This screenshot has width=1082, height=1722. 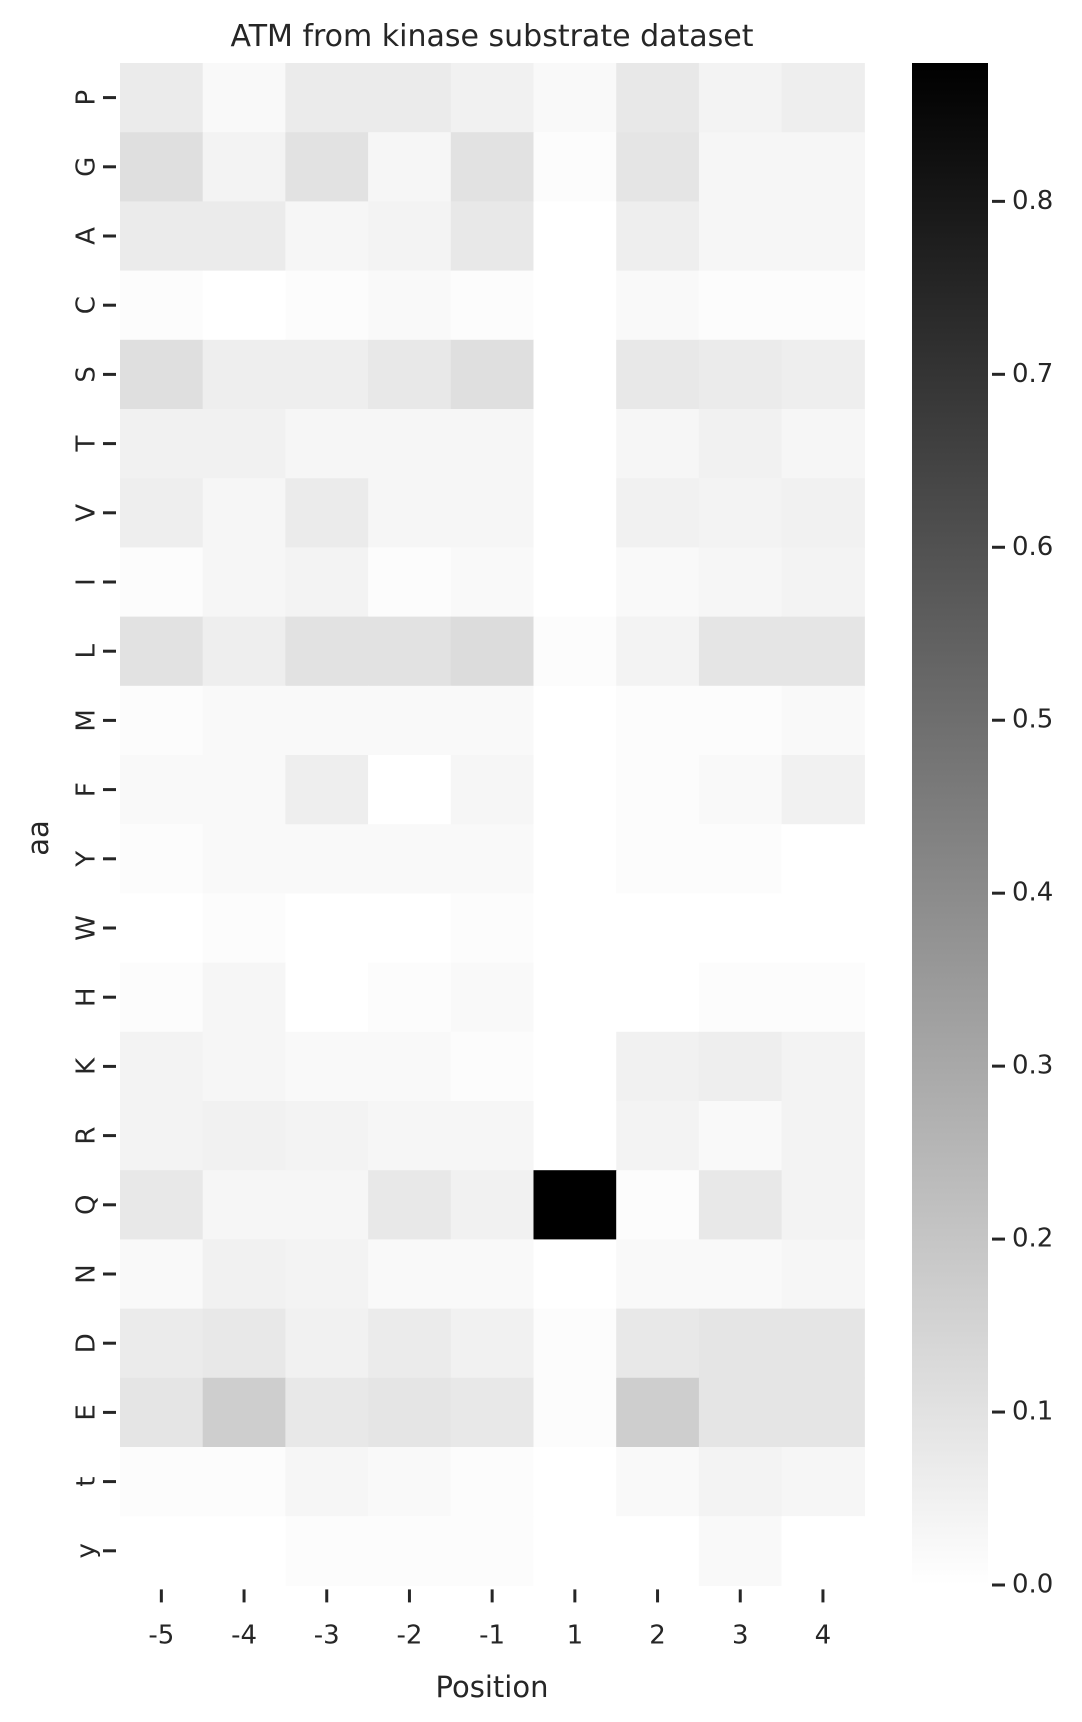 What do you see at coordinates (327, 928) in the screenshot?
I see `heatmap-cell-W--3` at bounding box center [327, 928].